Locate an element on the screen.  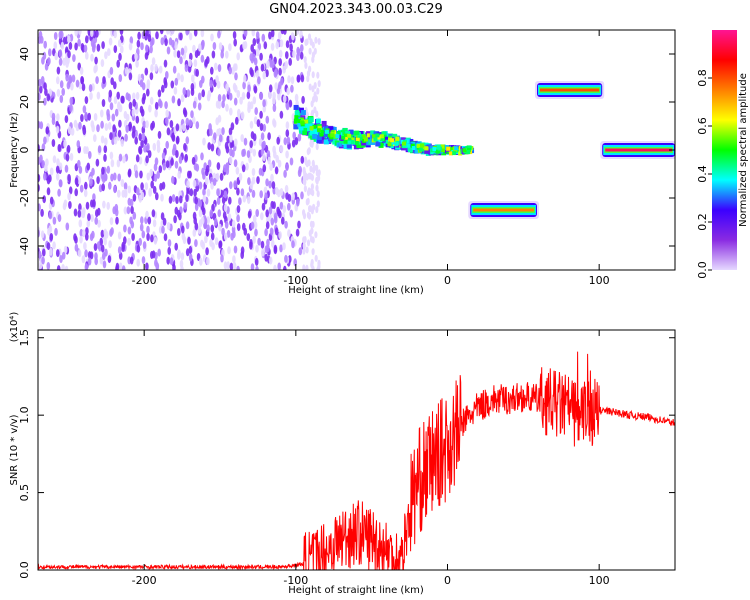
spectrogram-y-axis-label: Frequency (Hz) is located at coordinates (14, 150).